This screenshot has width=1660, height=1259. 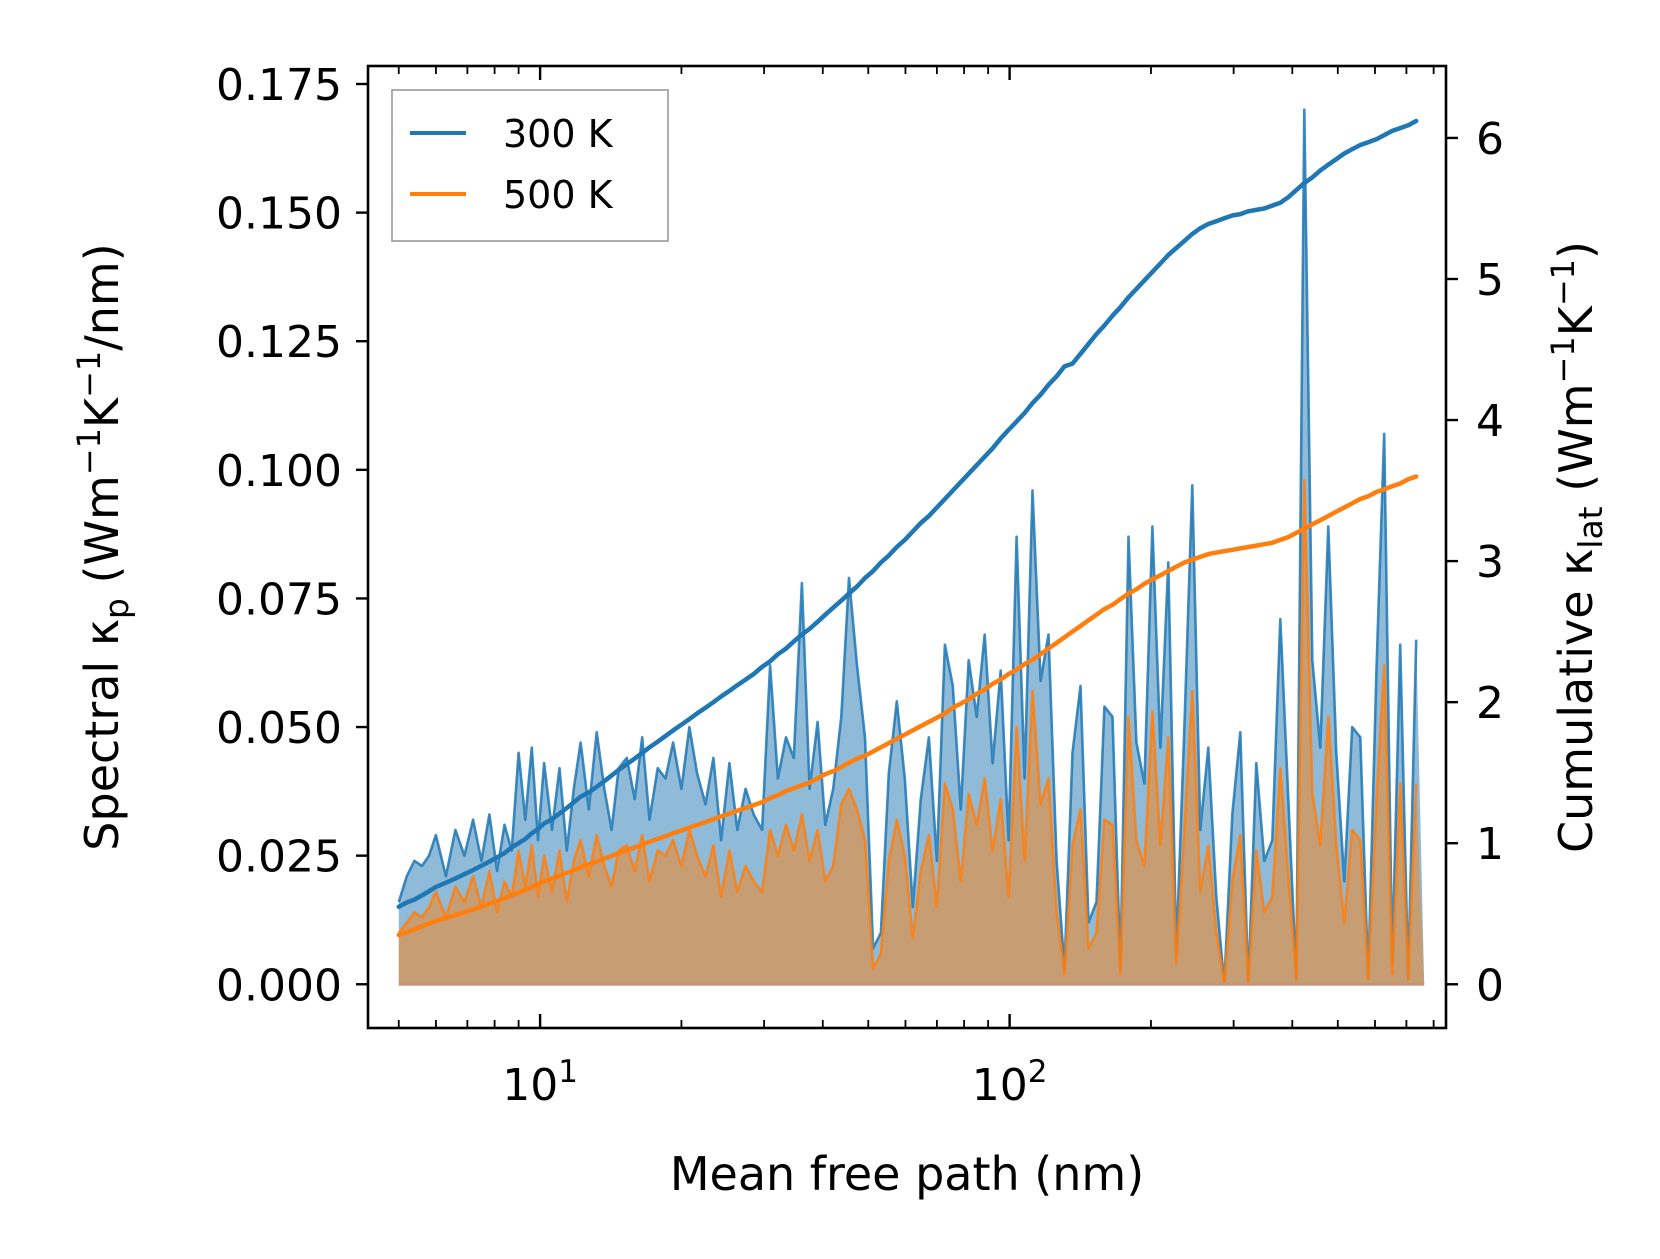 I want to click on y-left-tick-label: 0.075, so click(x=279, y=599).